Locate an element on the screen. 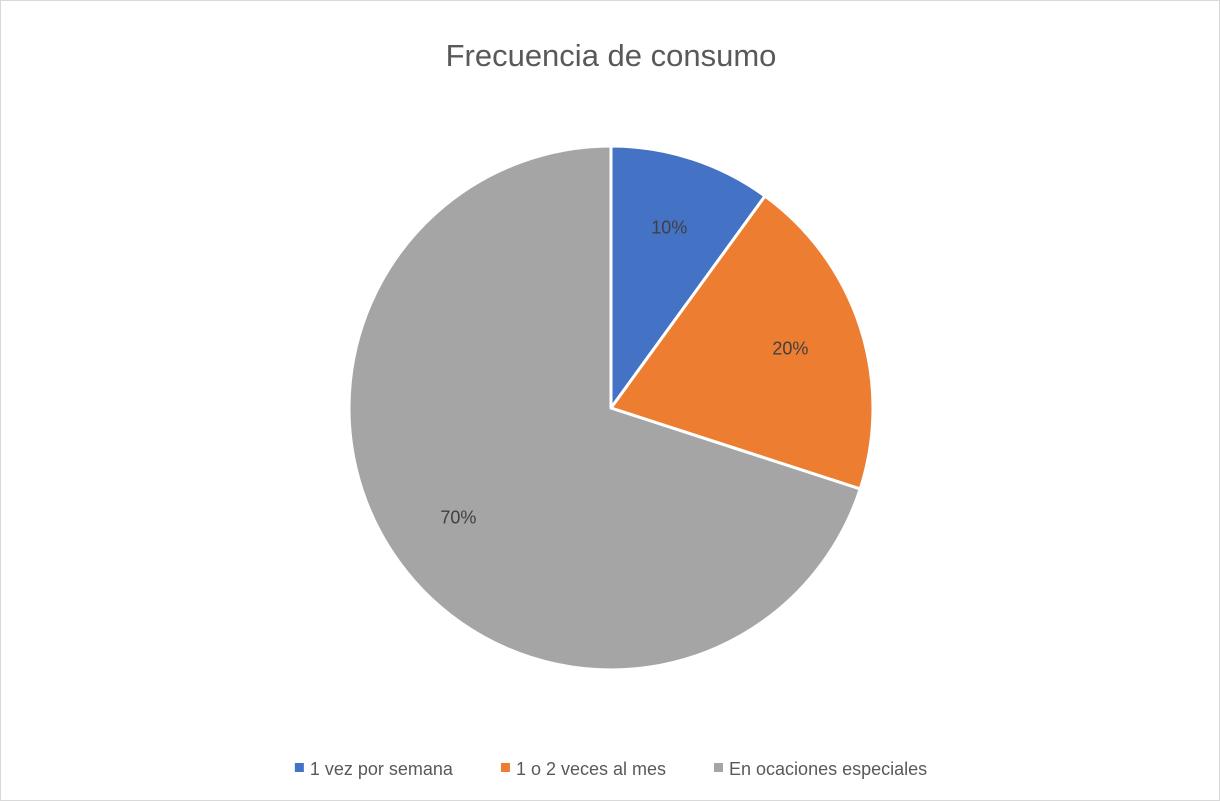 Image resolution: width=1220 pixels, height=801 pixels. legend-label: 1 vez por semana is located at coordinates (382, 769).